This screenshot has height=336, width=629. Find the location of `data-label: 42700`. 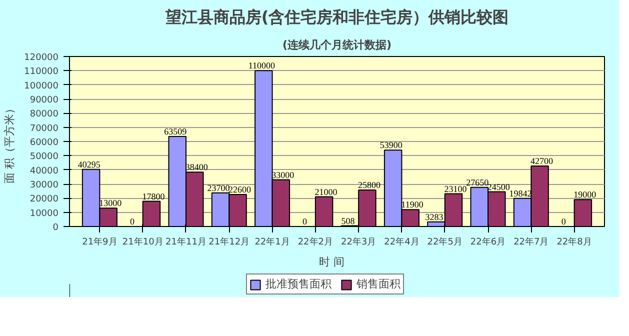

data-label: 42700 is located at coordinates (542, 161).